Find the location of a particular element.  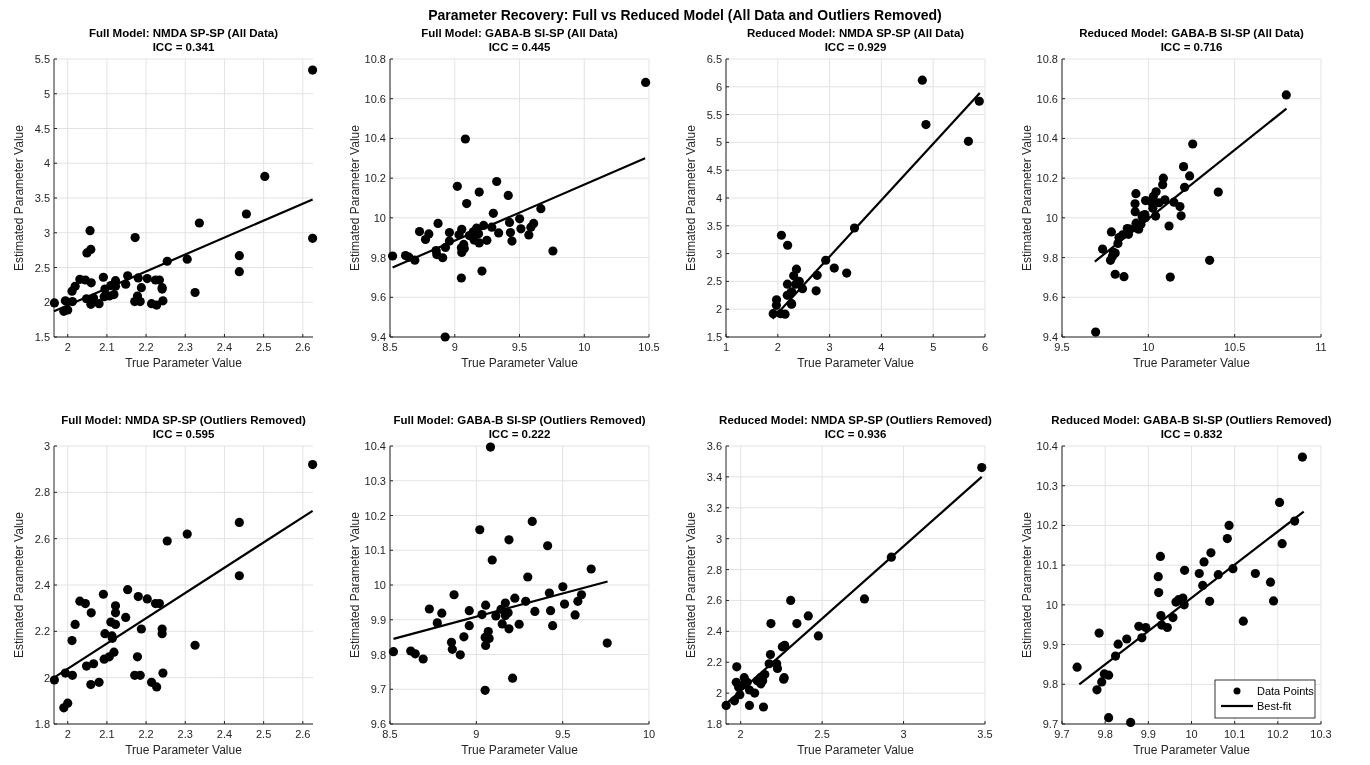

x-tick-label: 9.9 is located at coordinates (1148, 734).